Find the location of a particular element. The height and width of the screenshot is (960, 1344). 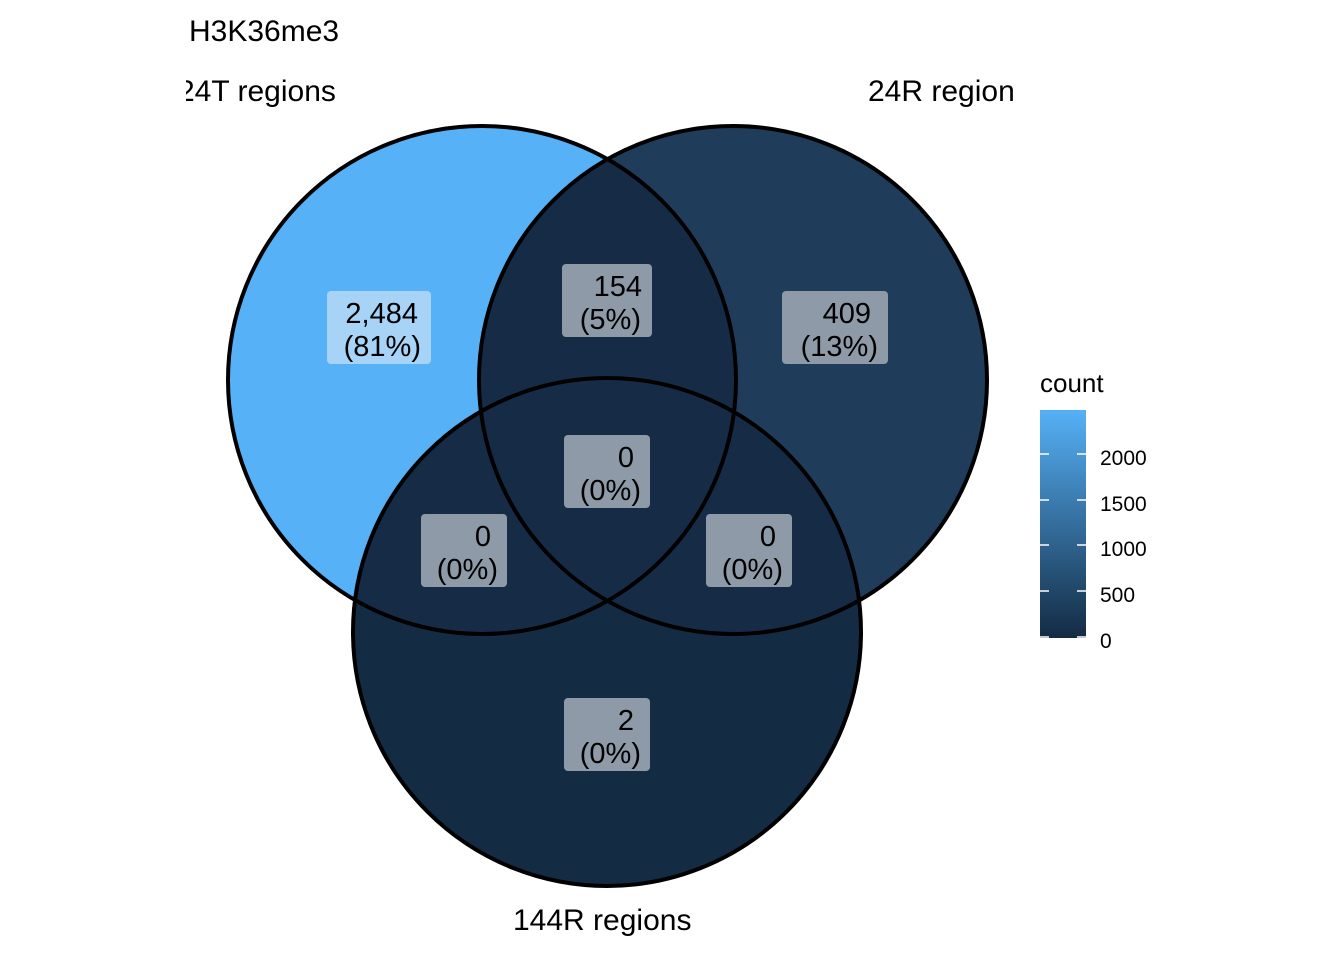

region-count: 2 is located at coordinates (626, 721).